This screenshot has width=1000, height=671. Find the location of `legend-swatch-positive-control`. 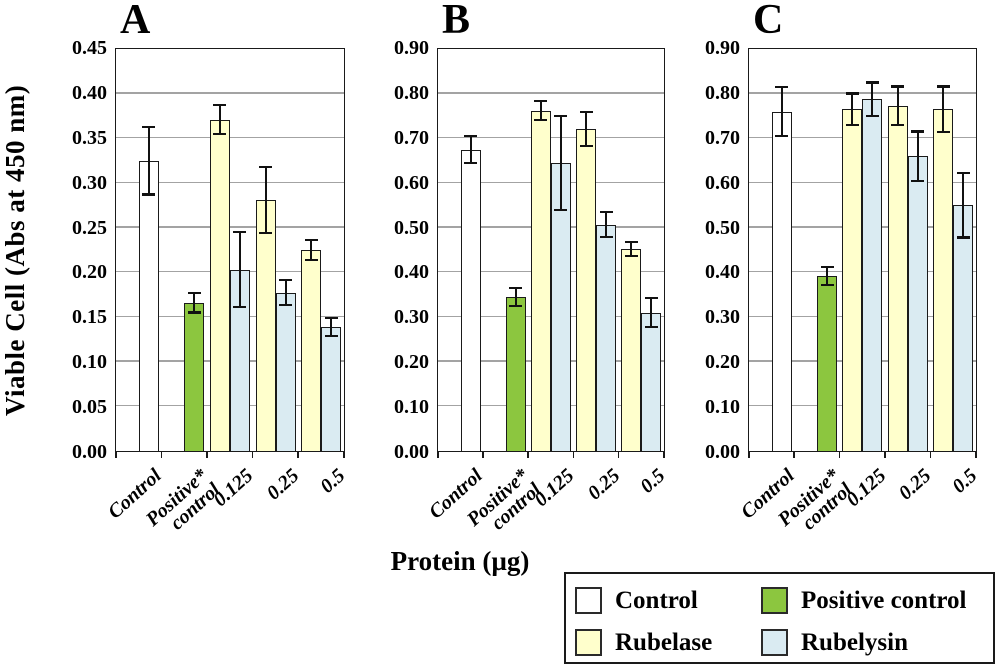

legend-swatch-positive-control is located at coordinates (774, 600).